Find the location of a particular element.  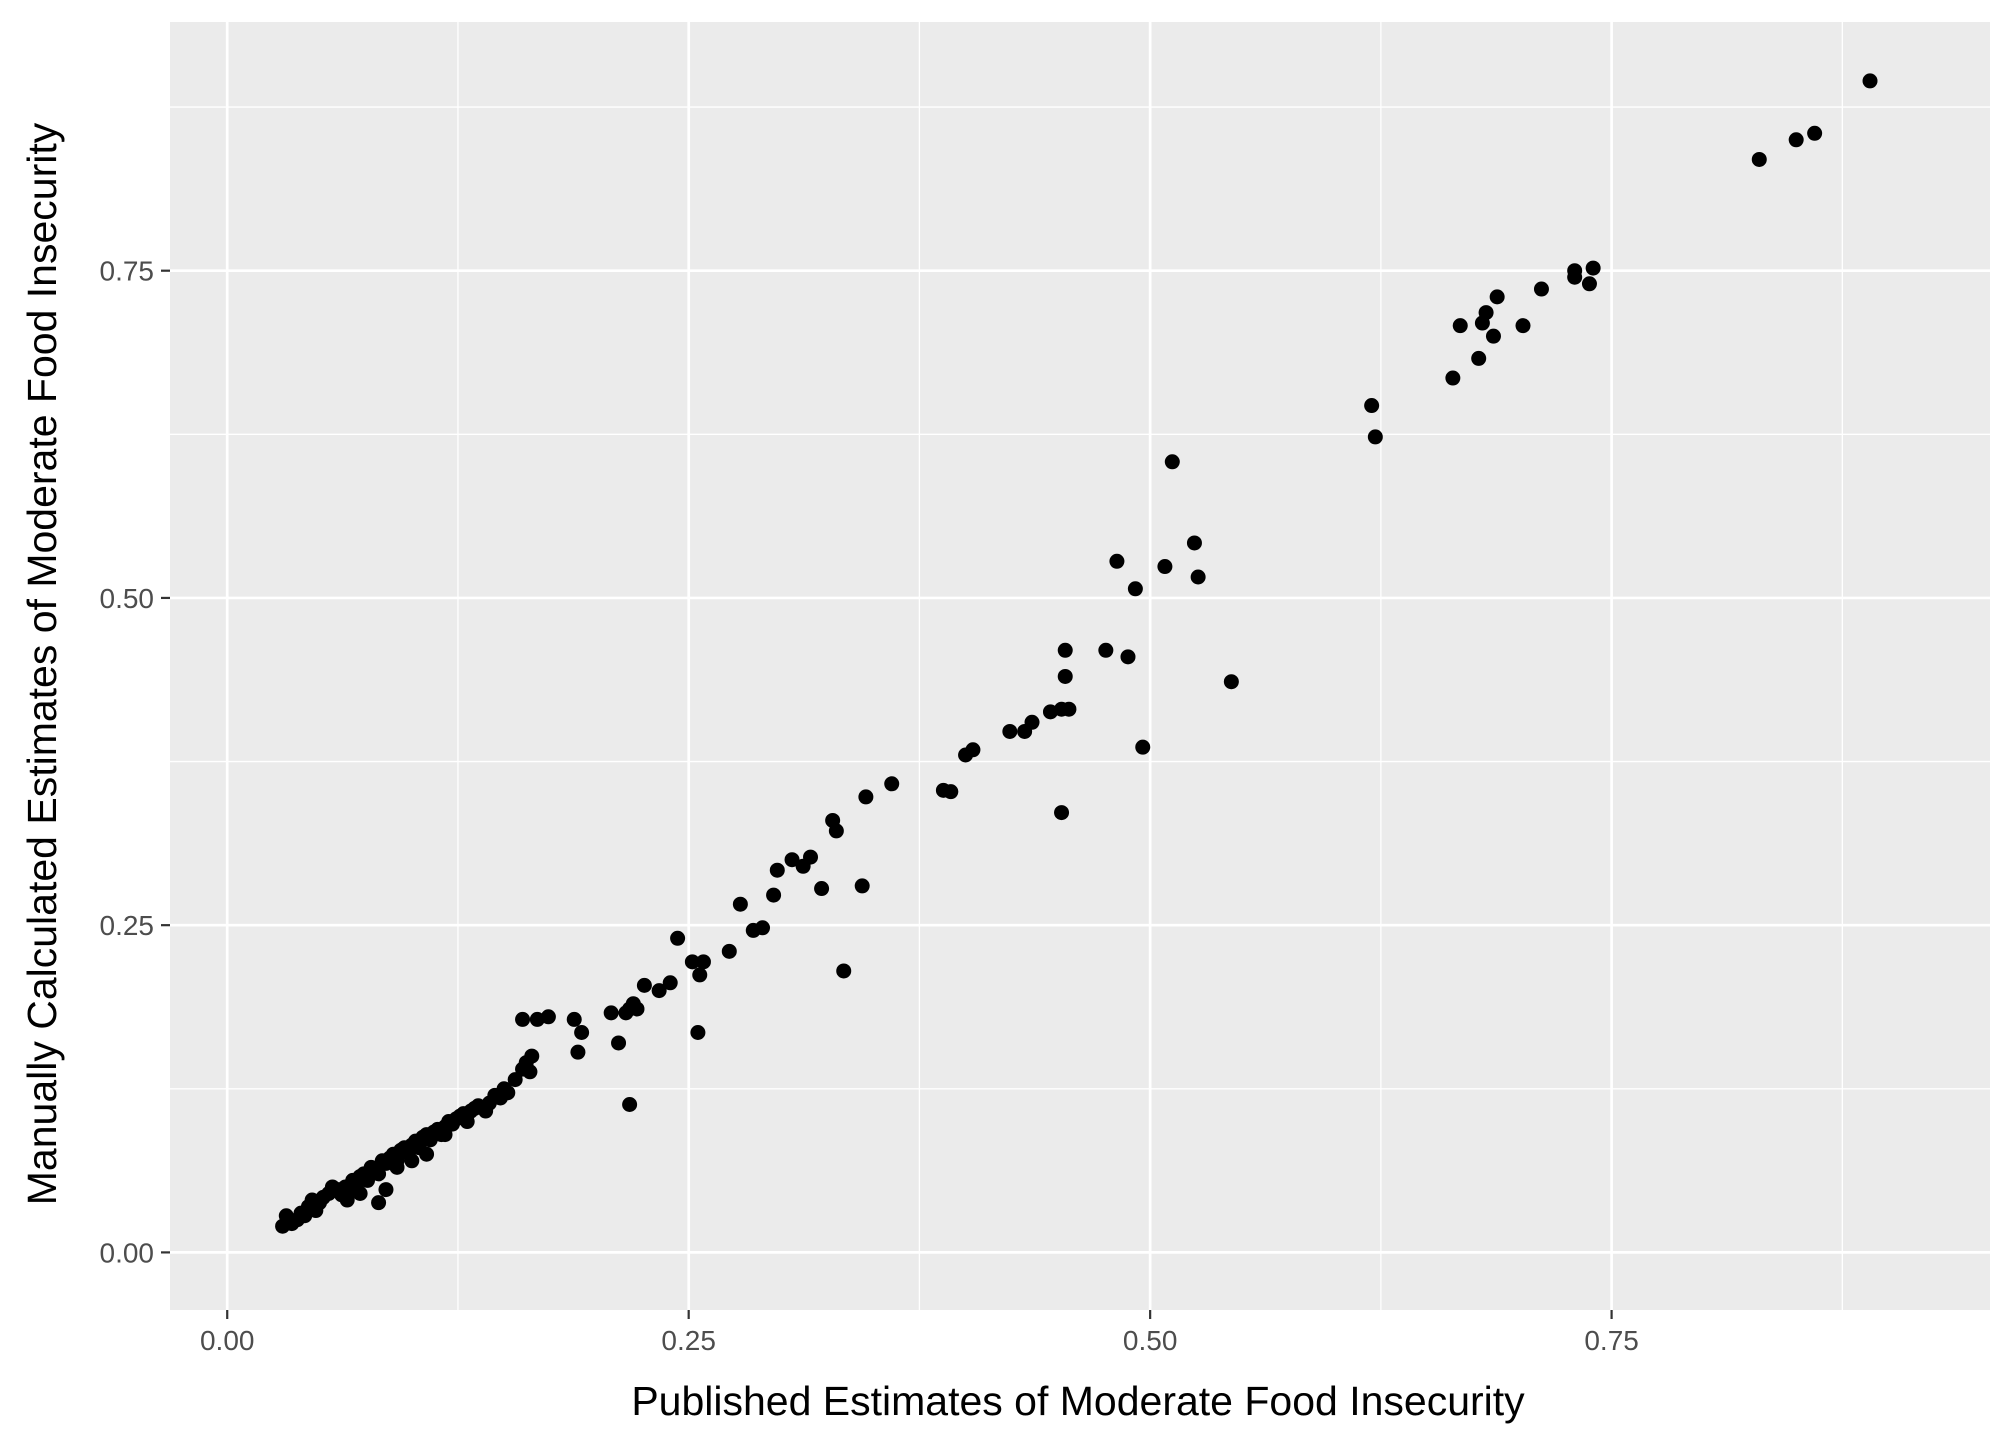

x-tick-label: 0.25 is located at coordinates (688, 1340).